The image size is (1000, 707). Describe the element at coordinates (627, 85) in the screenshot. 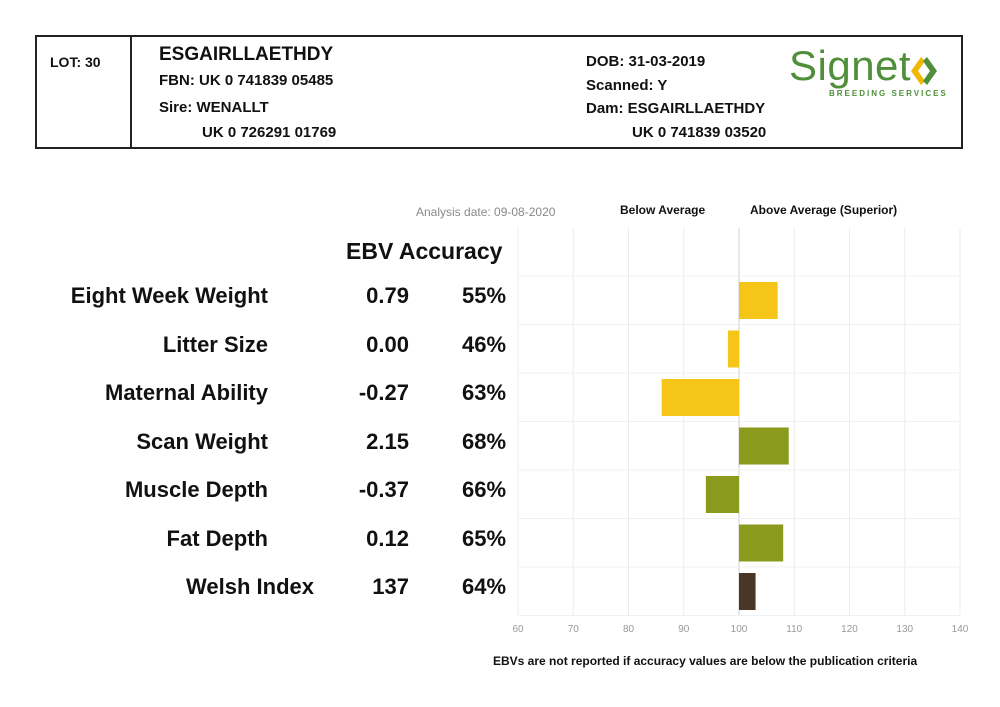

I see `scanned-status: Scanned: Y` at that location.